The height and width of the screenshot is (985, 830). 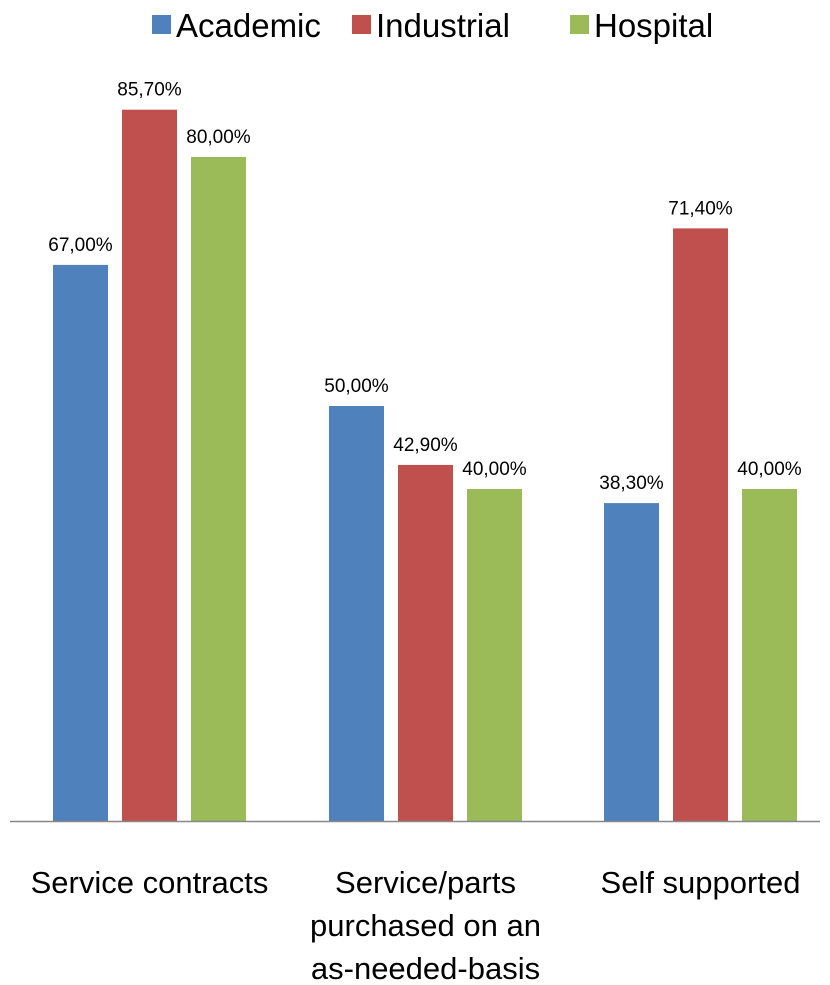 What do you see at coordinates (150, 882) in the screenshot?
I see `category-label-service-contracts: Service contracts` at bounding box center [150, 882].